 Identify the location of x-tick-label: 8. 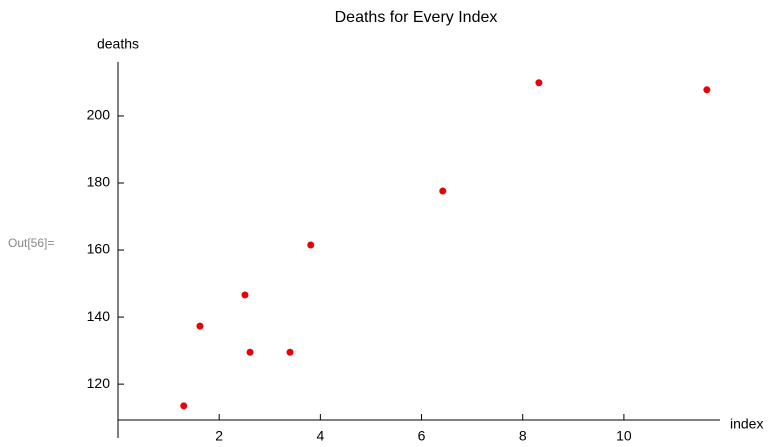
(523, 436).